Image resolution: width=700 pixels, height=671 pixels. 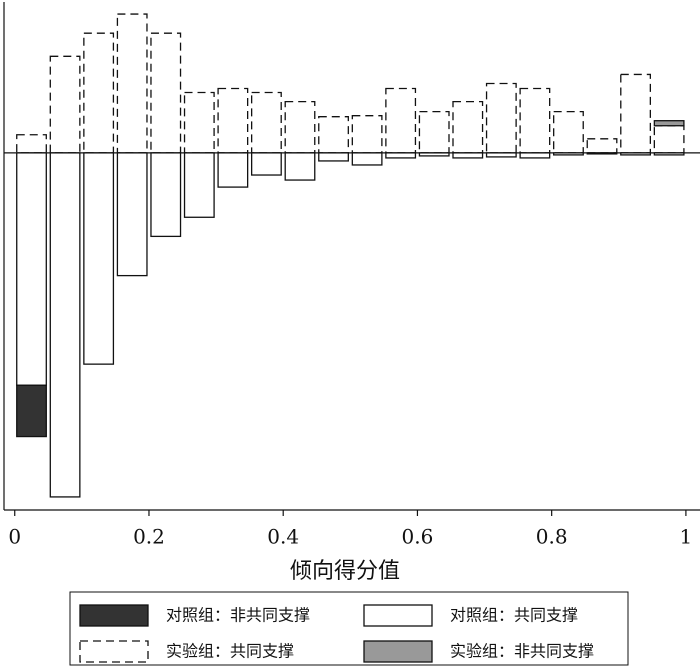 I want to click on x-tick-label: 1, so click(x=686, y=537).